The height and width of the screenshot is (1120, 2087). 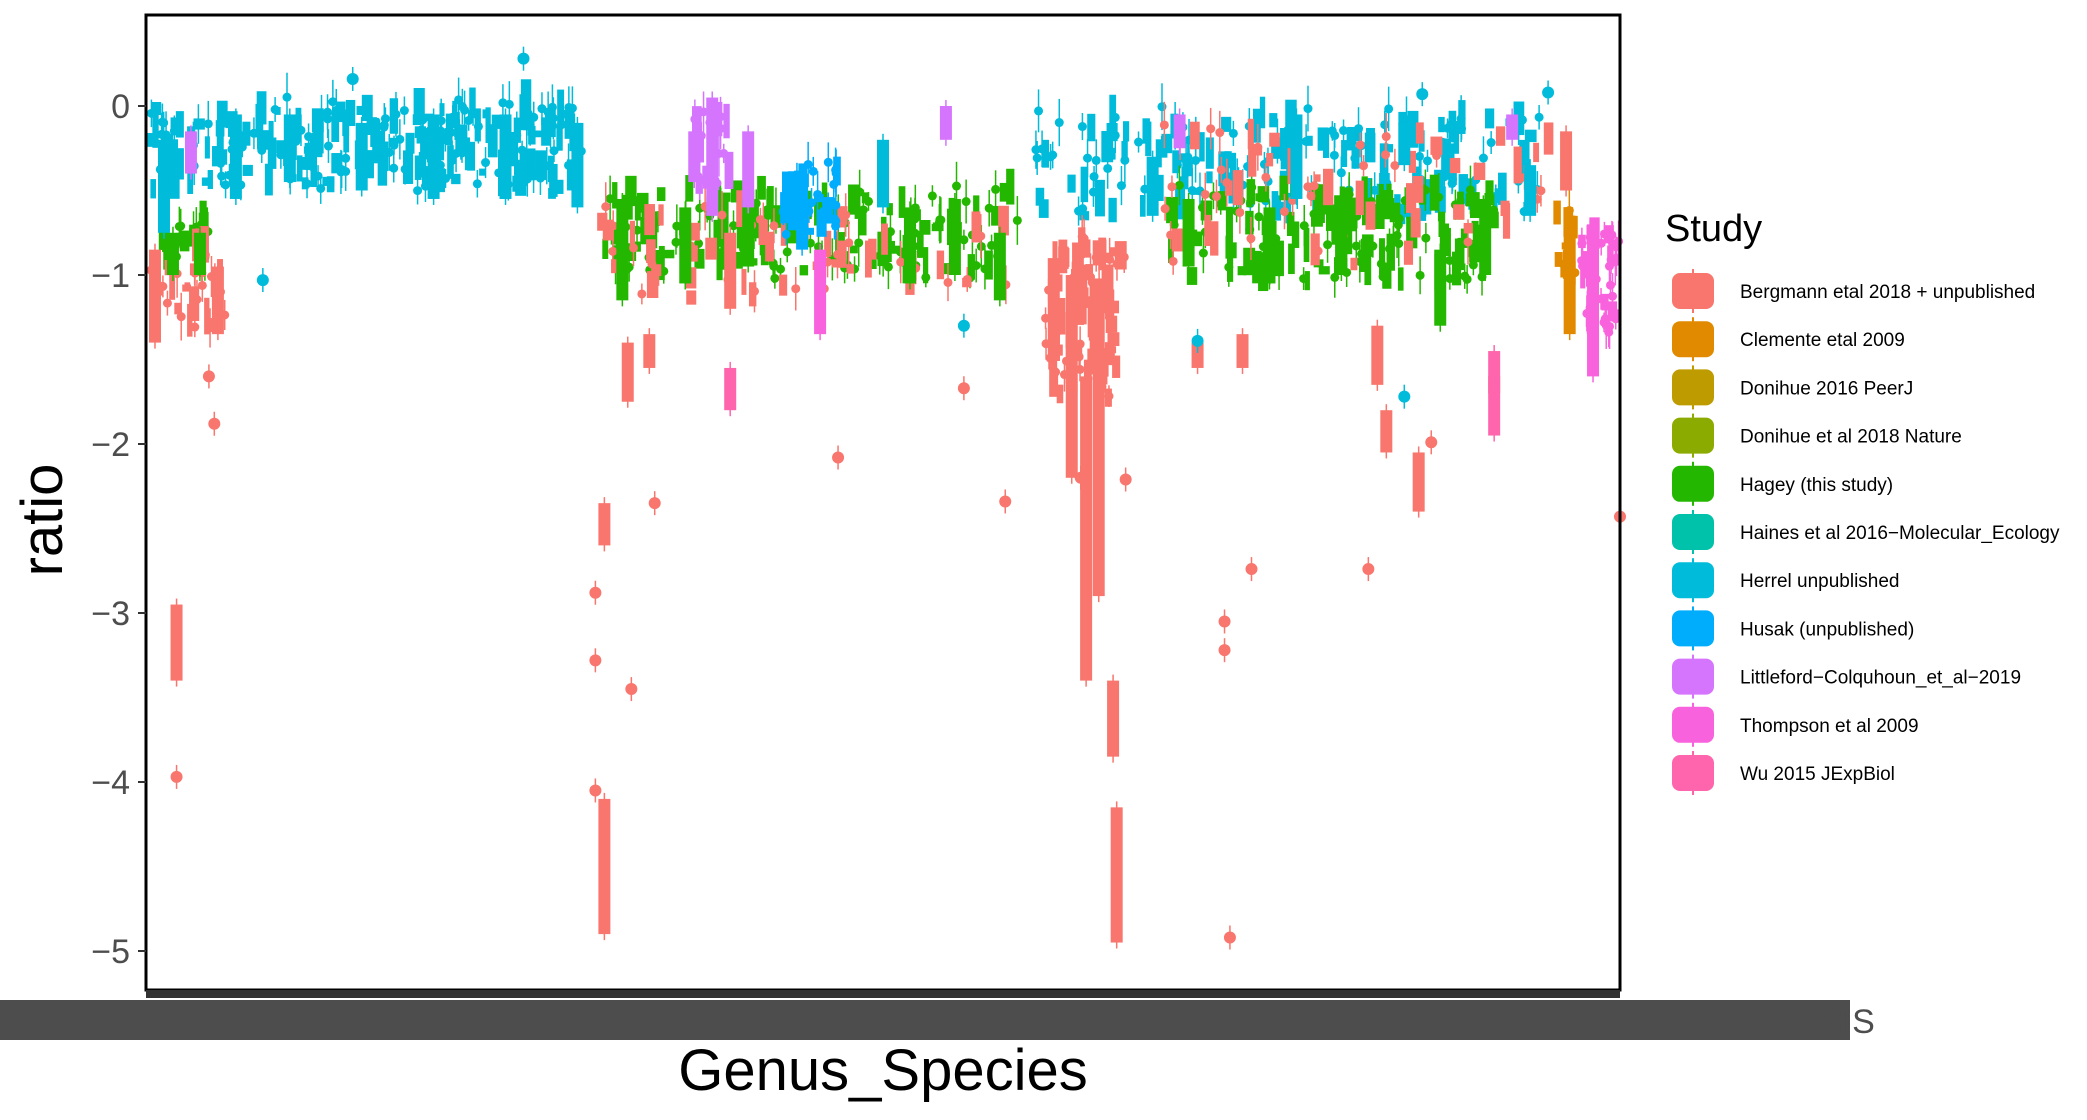 I want to click on legend-item: Hagey (this study), so click(x=1782, y=483).